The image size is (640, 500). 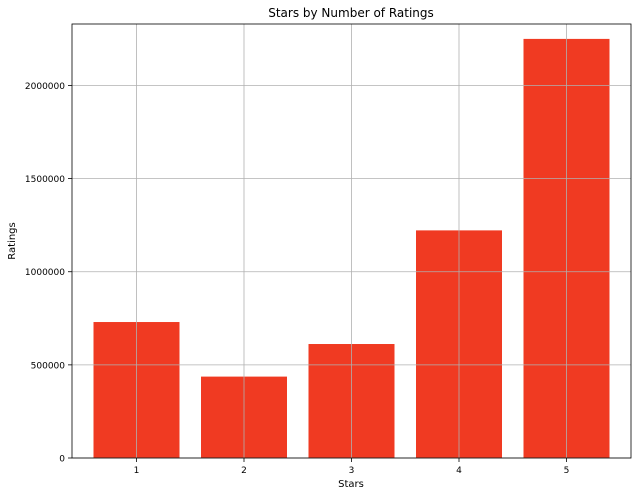 I want to click on x-tick-label-4: 4, so click(x=459, y=471).